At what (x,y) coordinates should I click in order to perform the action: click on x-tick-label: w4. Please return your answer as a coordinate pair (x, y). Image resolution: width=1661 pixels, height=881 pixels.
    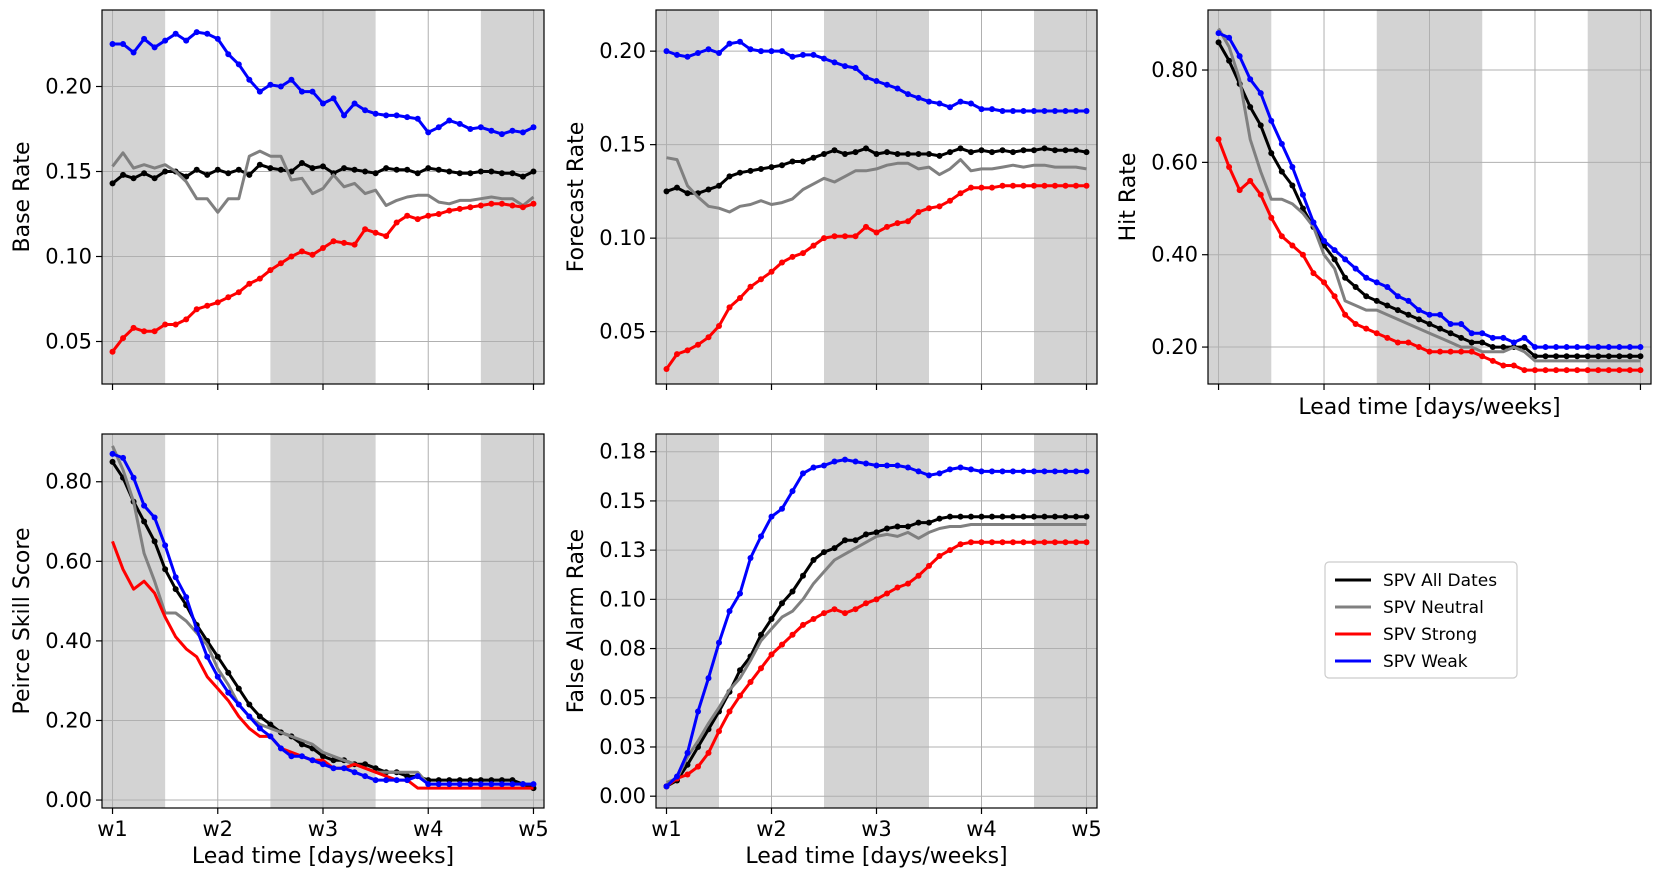
    Looking at the image, I should click on (428, 829).